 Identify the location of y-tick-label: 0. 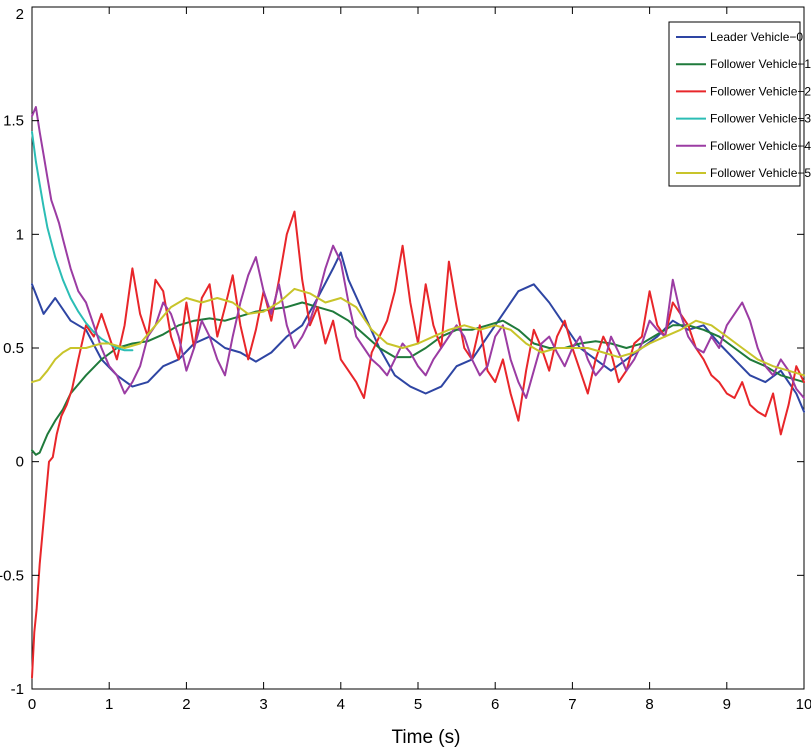
(20, 462).